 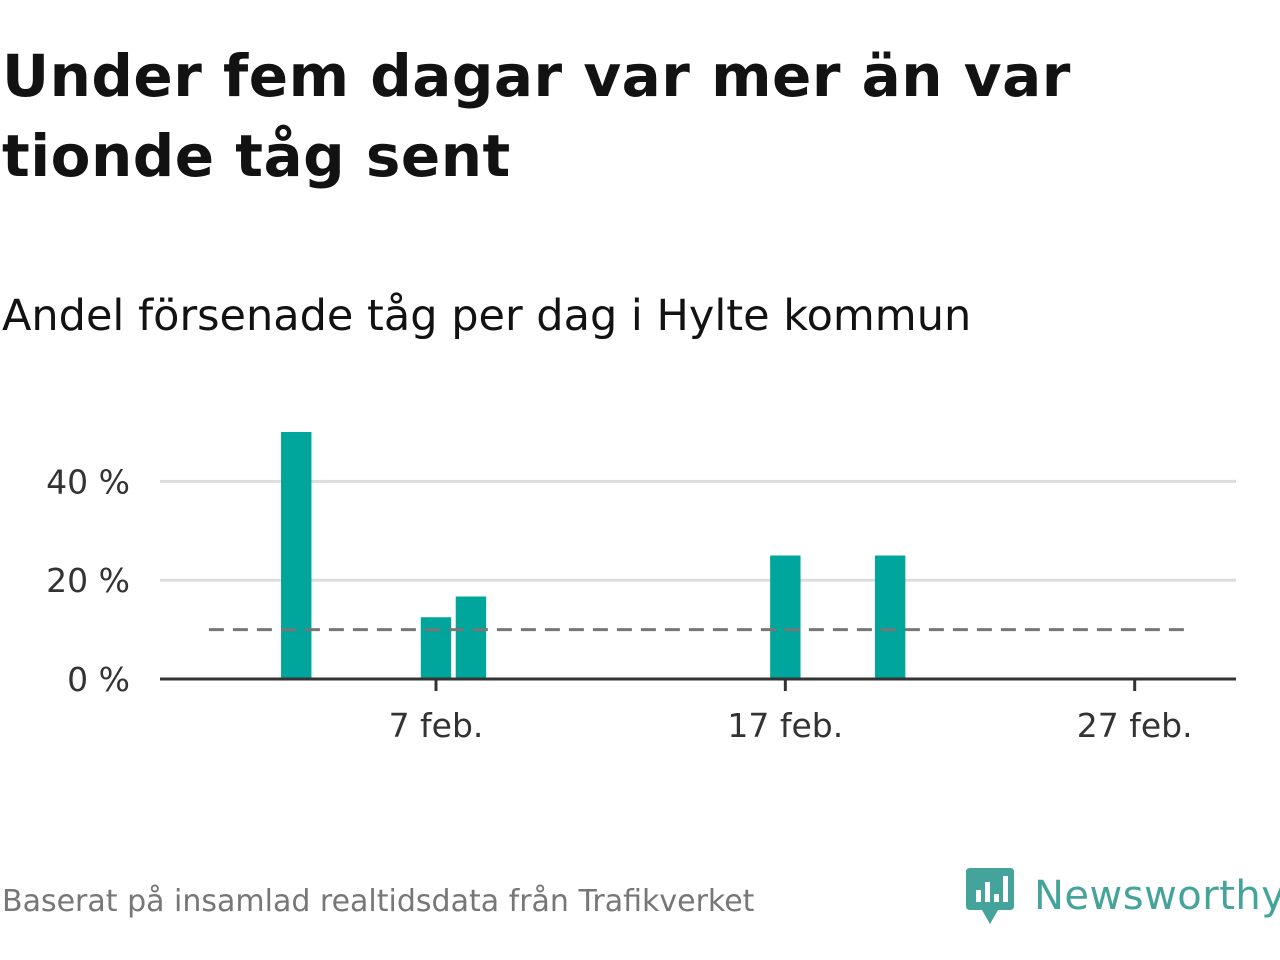 I want to click on bars, so click(x=593, y=555).